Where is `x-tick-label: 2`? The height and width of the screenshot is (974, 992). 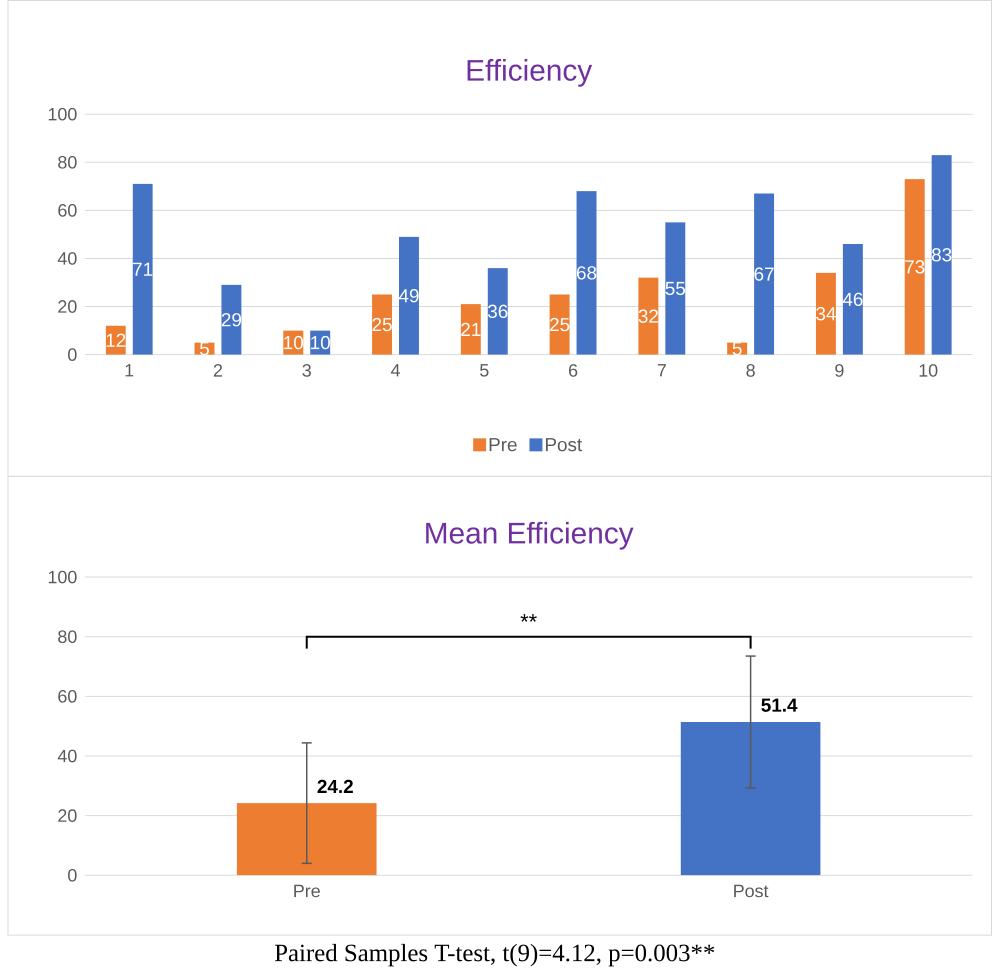
x-tick-label: 2 is located at coordinates (218, 370).